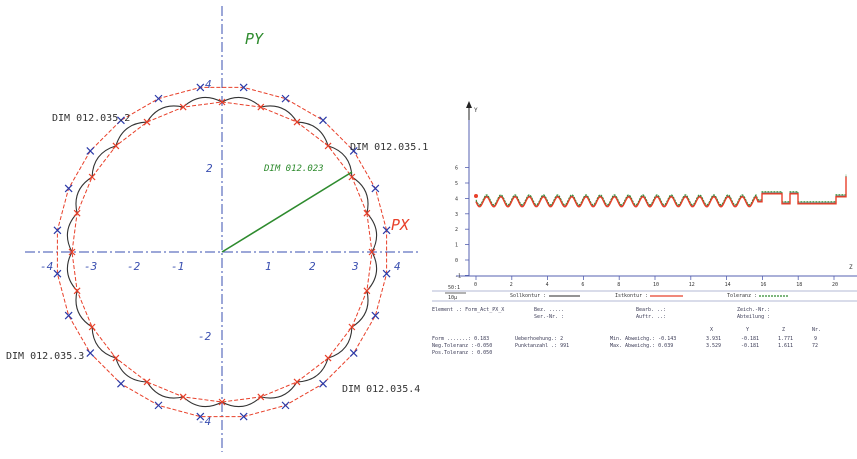 The width and height of the screenshot is (857, 459). What do you see at coordinates (205, 253) in the screenshot?
I see `polar-y-ticks: 4 2 -2 -4` at bounding box center [205, 253].